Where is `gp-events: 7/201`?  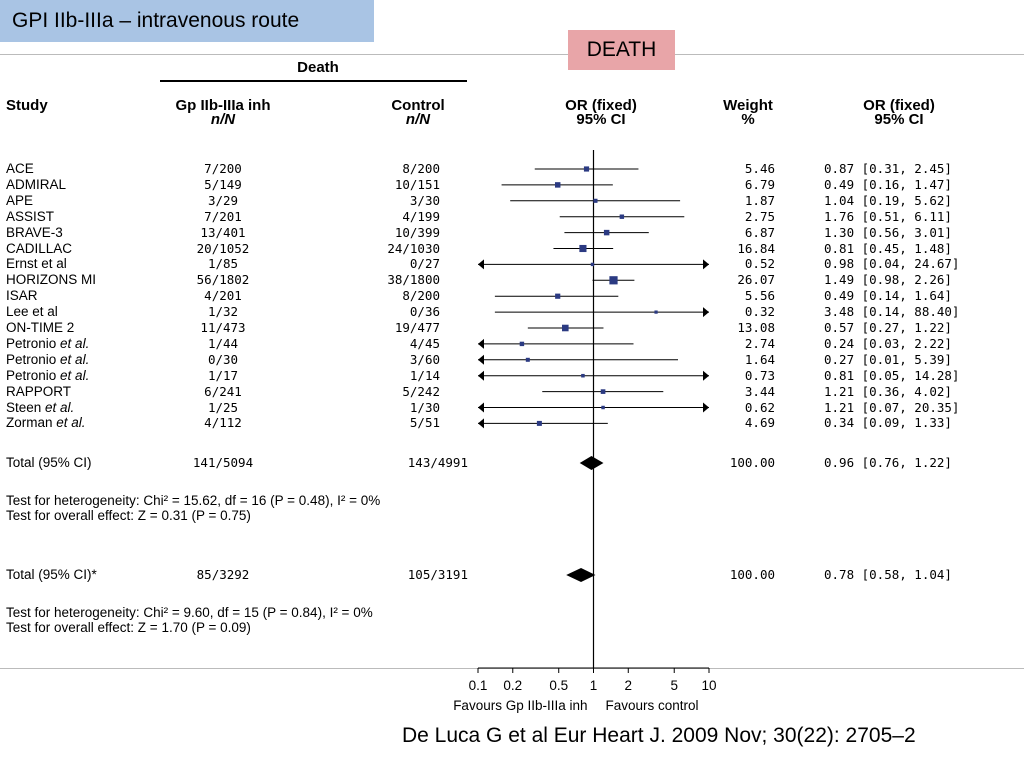 gp-events: 7/201 is located at coordinates (223, 216).